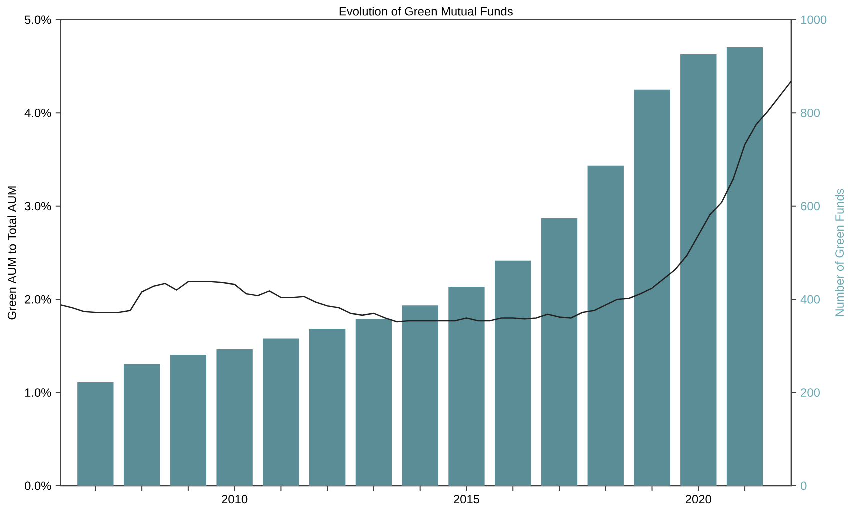 The image size is (848, 509). Describe the element at coordinates (810, 393) in the screenshot. I see `y2-tick-label: 200` at that location.